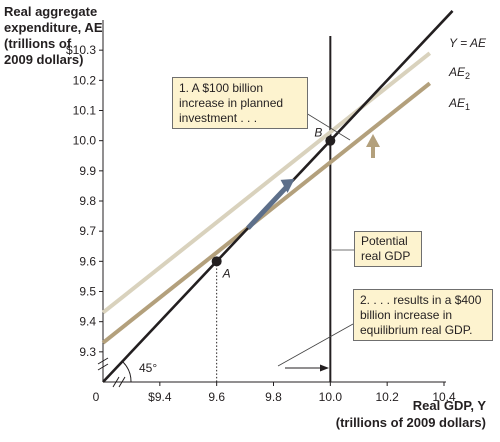  Describe the element at coordinates (459, 73) in the screenshot. I see `series-label: AE2` at that location.